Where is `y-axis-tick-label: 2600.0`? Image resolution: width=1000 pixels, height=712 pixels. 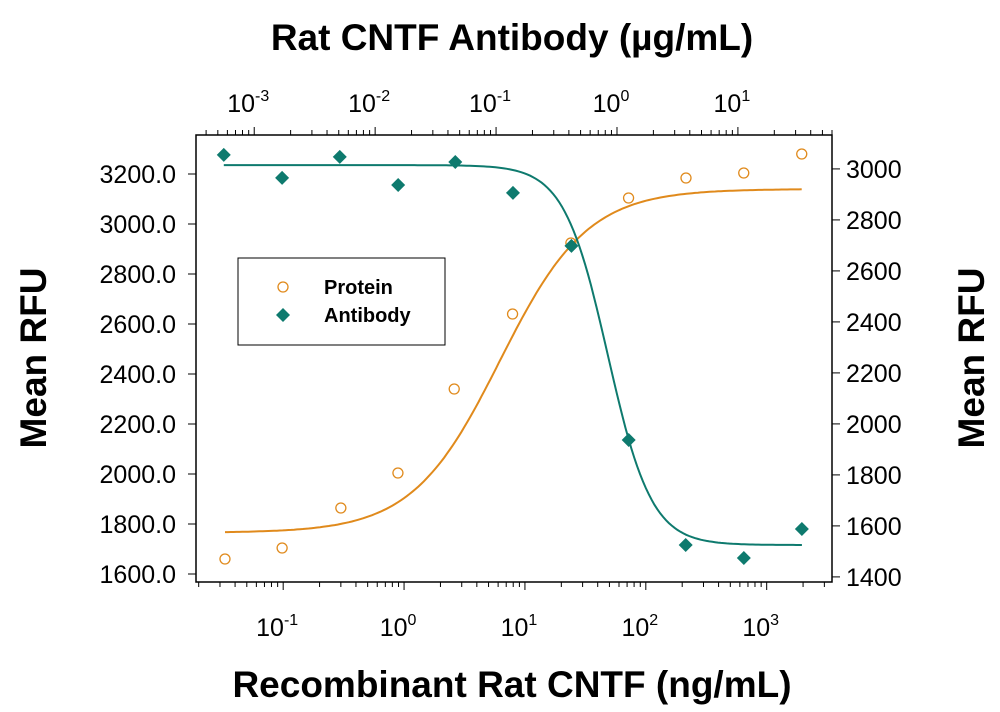 y-axis-tick-label: 2600.0 is located at coordinates (138, 325).